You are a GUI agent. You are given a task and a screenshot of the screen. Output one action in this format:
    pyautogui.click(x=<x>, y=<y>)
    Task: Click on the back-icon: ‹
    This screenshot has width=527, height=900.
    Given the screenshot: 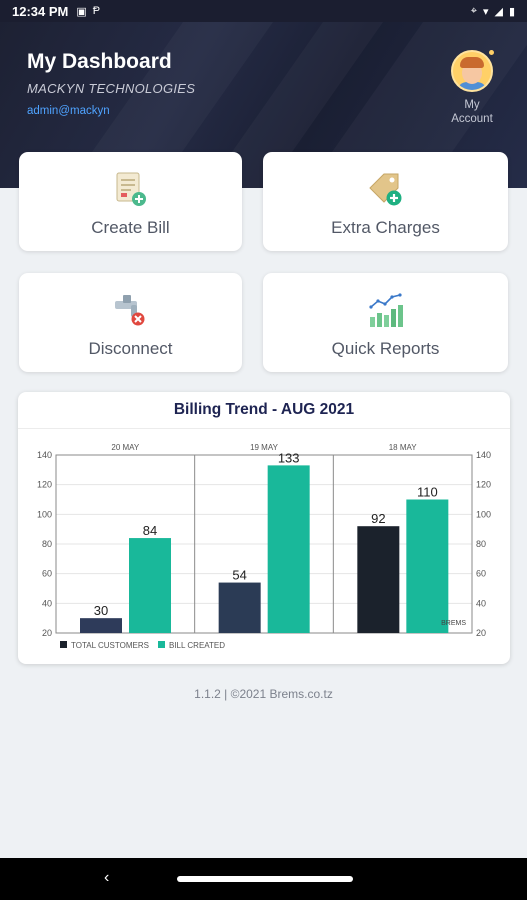 What is the action you would take?
    pyautogui.click(x=107, y=877)
    